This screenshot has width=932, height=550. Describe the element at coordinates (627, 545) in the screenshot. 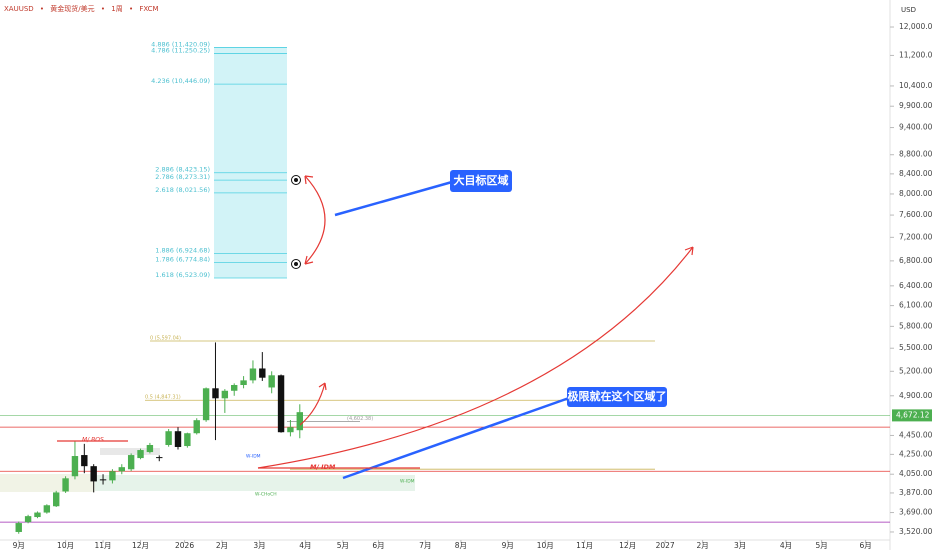

I see `x-tick-label: 12月` at that location.